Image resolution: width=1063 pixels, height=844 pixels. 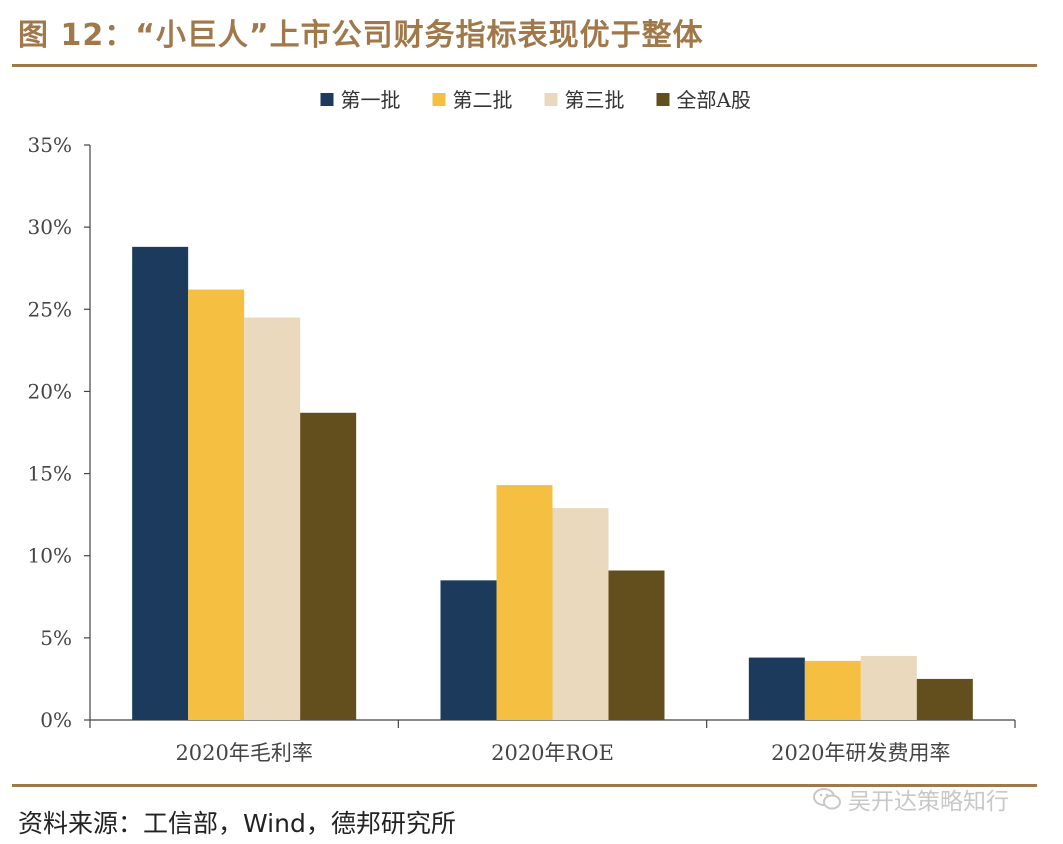 What do you see at coordinates (860, 753) in the screenshot?
I see `x-category-label: 2020年研发费用率` at bounding box center [860, 753].